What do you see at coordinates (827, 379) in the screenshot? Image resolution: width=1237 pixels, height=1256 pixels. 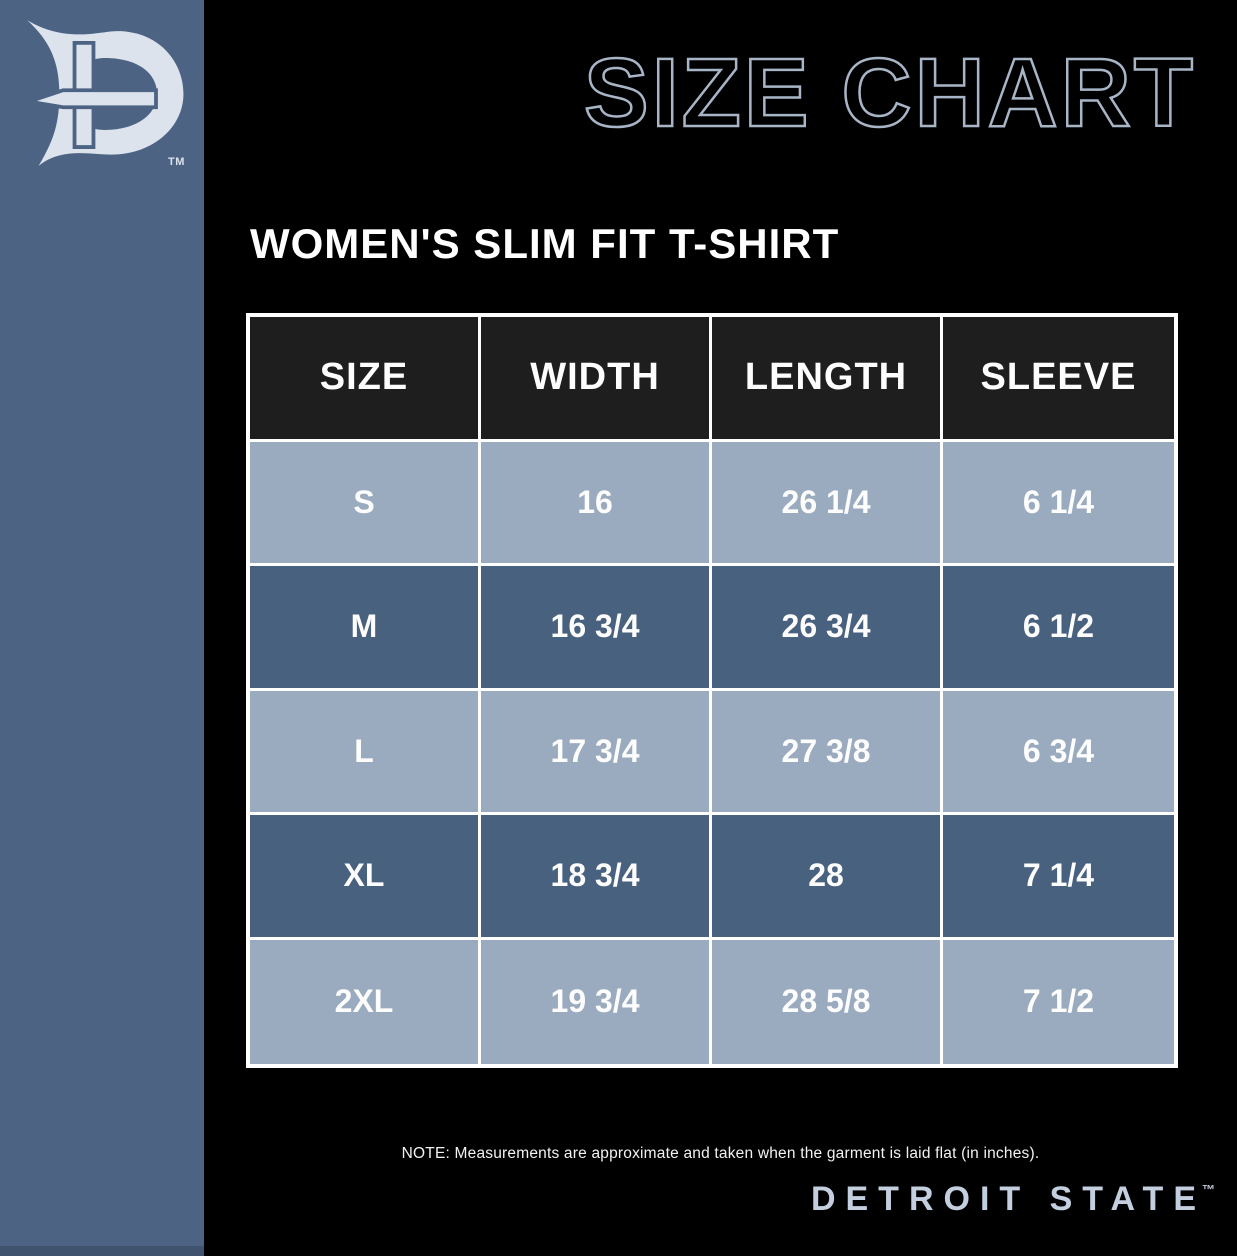 I see `column-header-length: LENGTH` at bounding box center [827, 379].